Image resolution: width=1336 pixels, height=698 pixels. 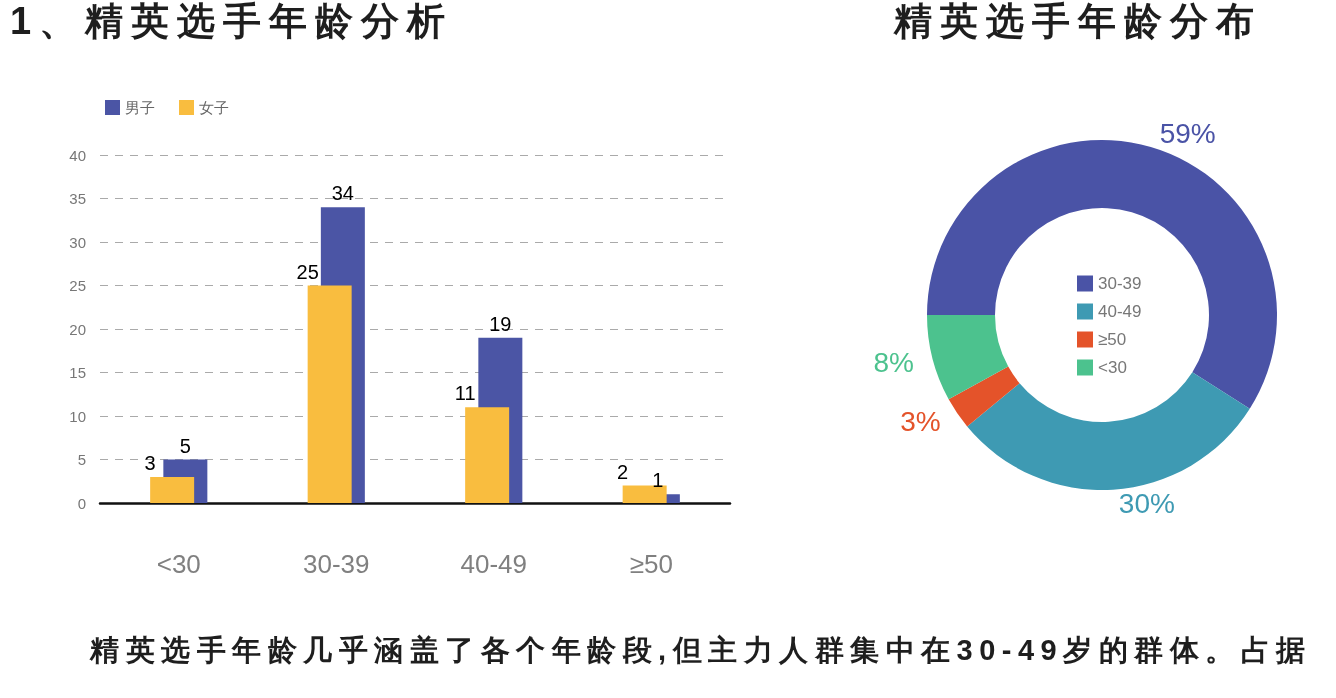 What do you see at coordinates (77, 198) in the screenshot?
I see `y-tick-label: 35` at bounding box center [77, 198].